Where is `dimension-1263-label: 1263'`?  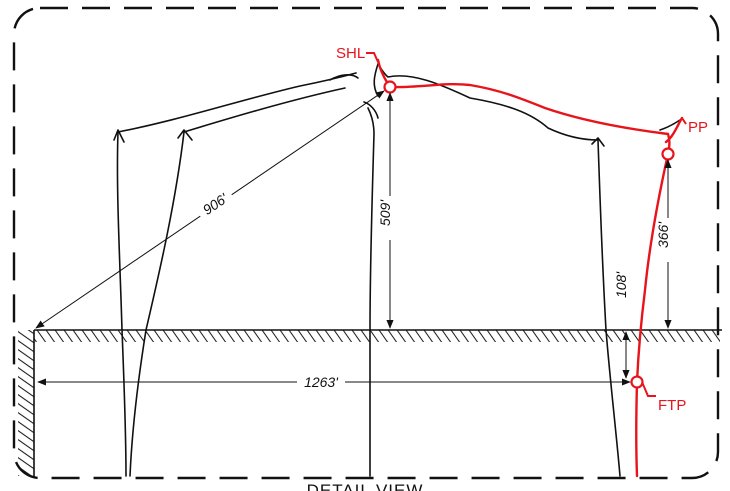 dimension-1263-label: 1263' is located at coordinates (321, 382).